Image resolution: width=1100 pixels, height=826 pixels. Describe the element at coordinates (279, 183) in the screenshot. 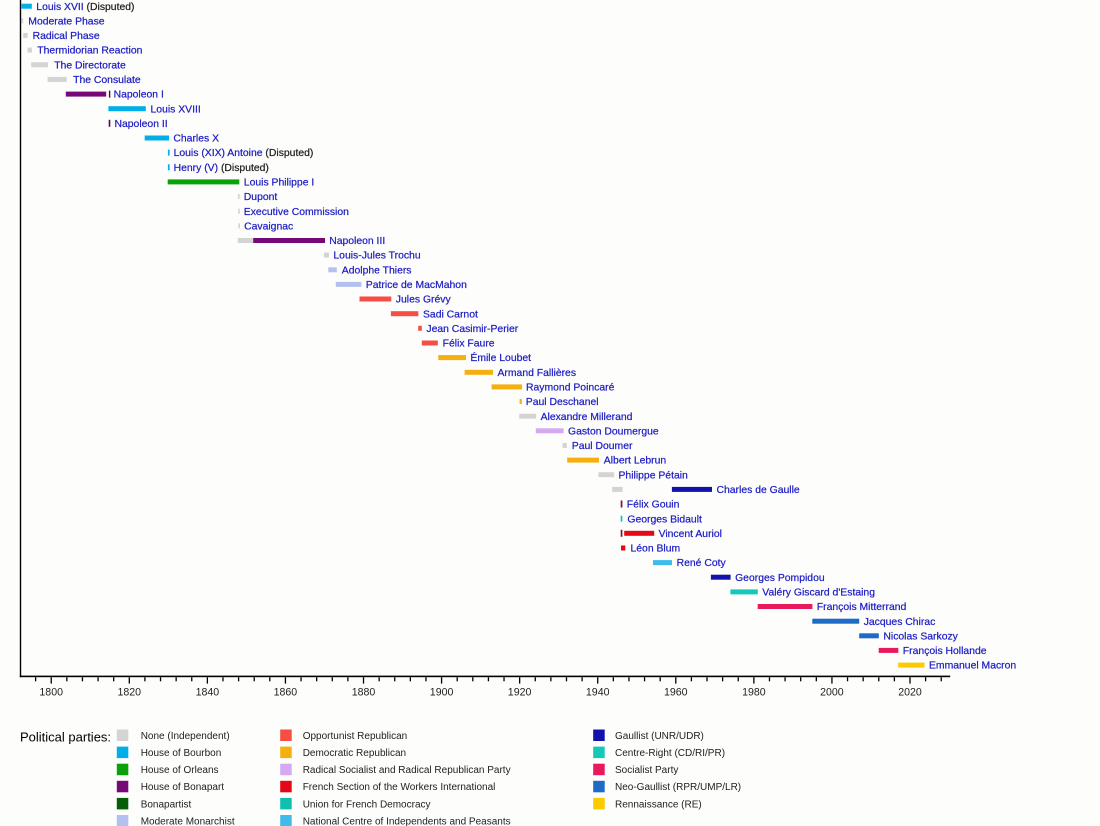

I see `svg-text: Louis Philippe I` at that location.